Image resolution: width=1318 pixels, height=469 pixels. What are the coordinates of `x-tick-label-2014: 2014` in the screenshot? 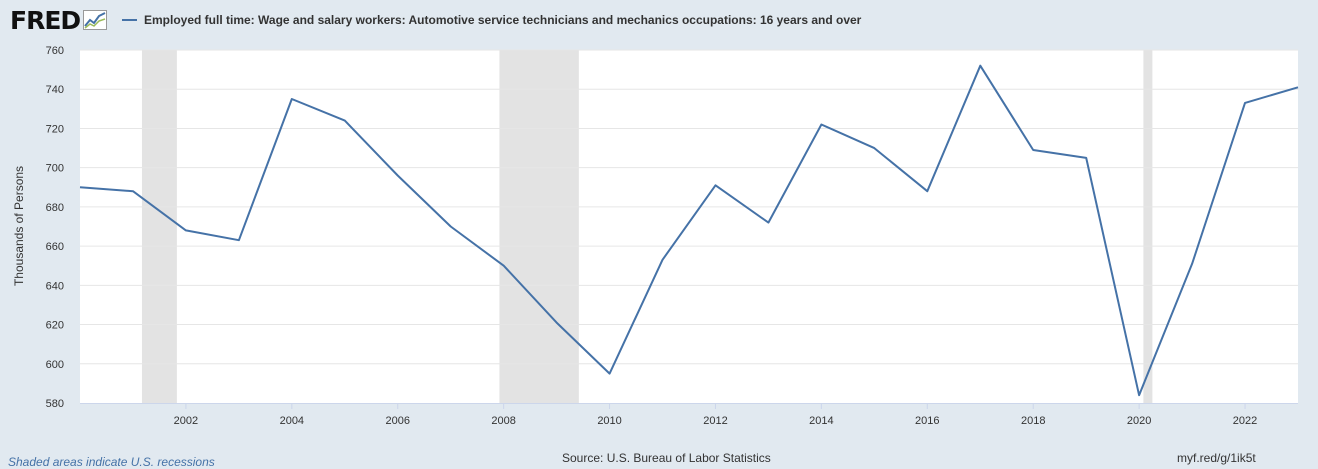 It's located at (821, 421).